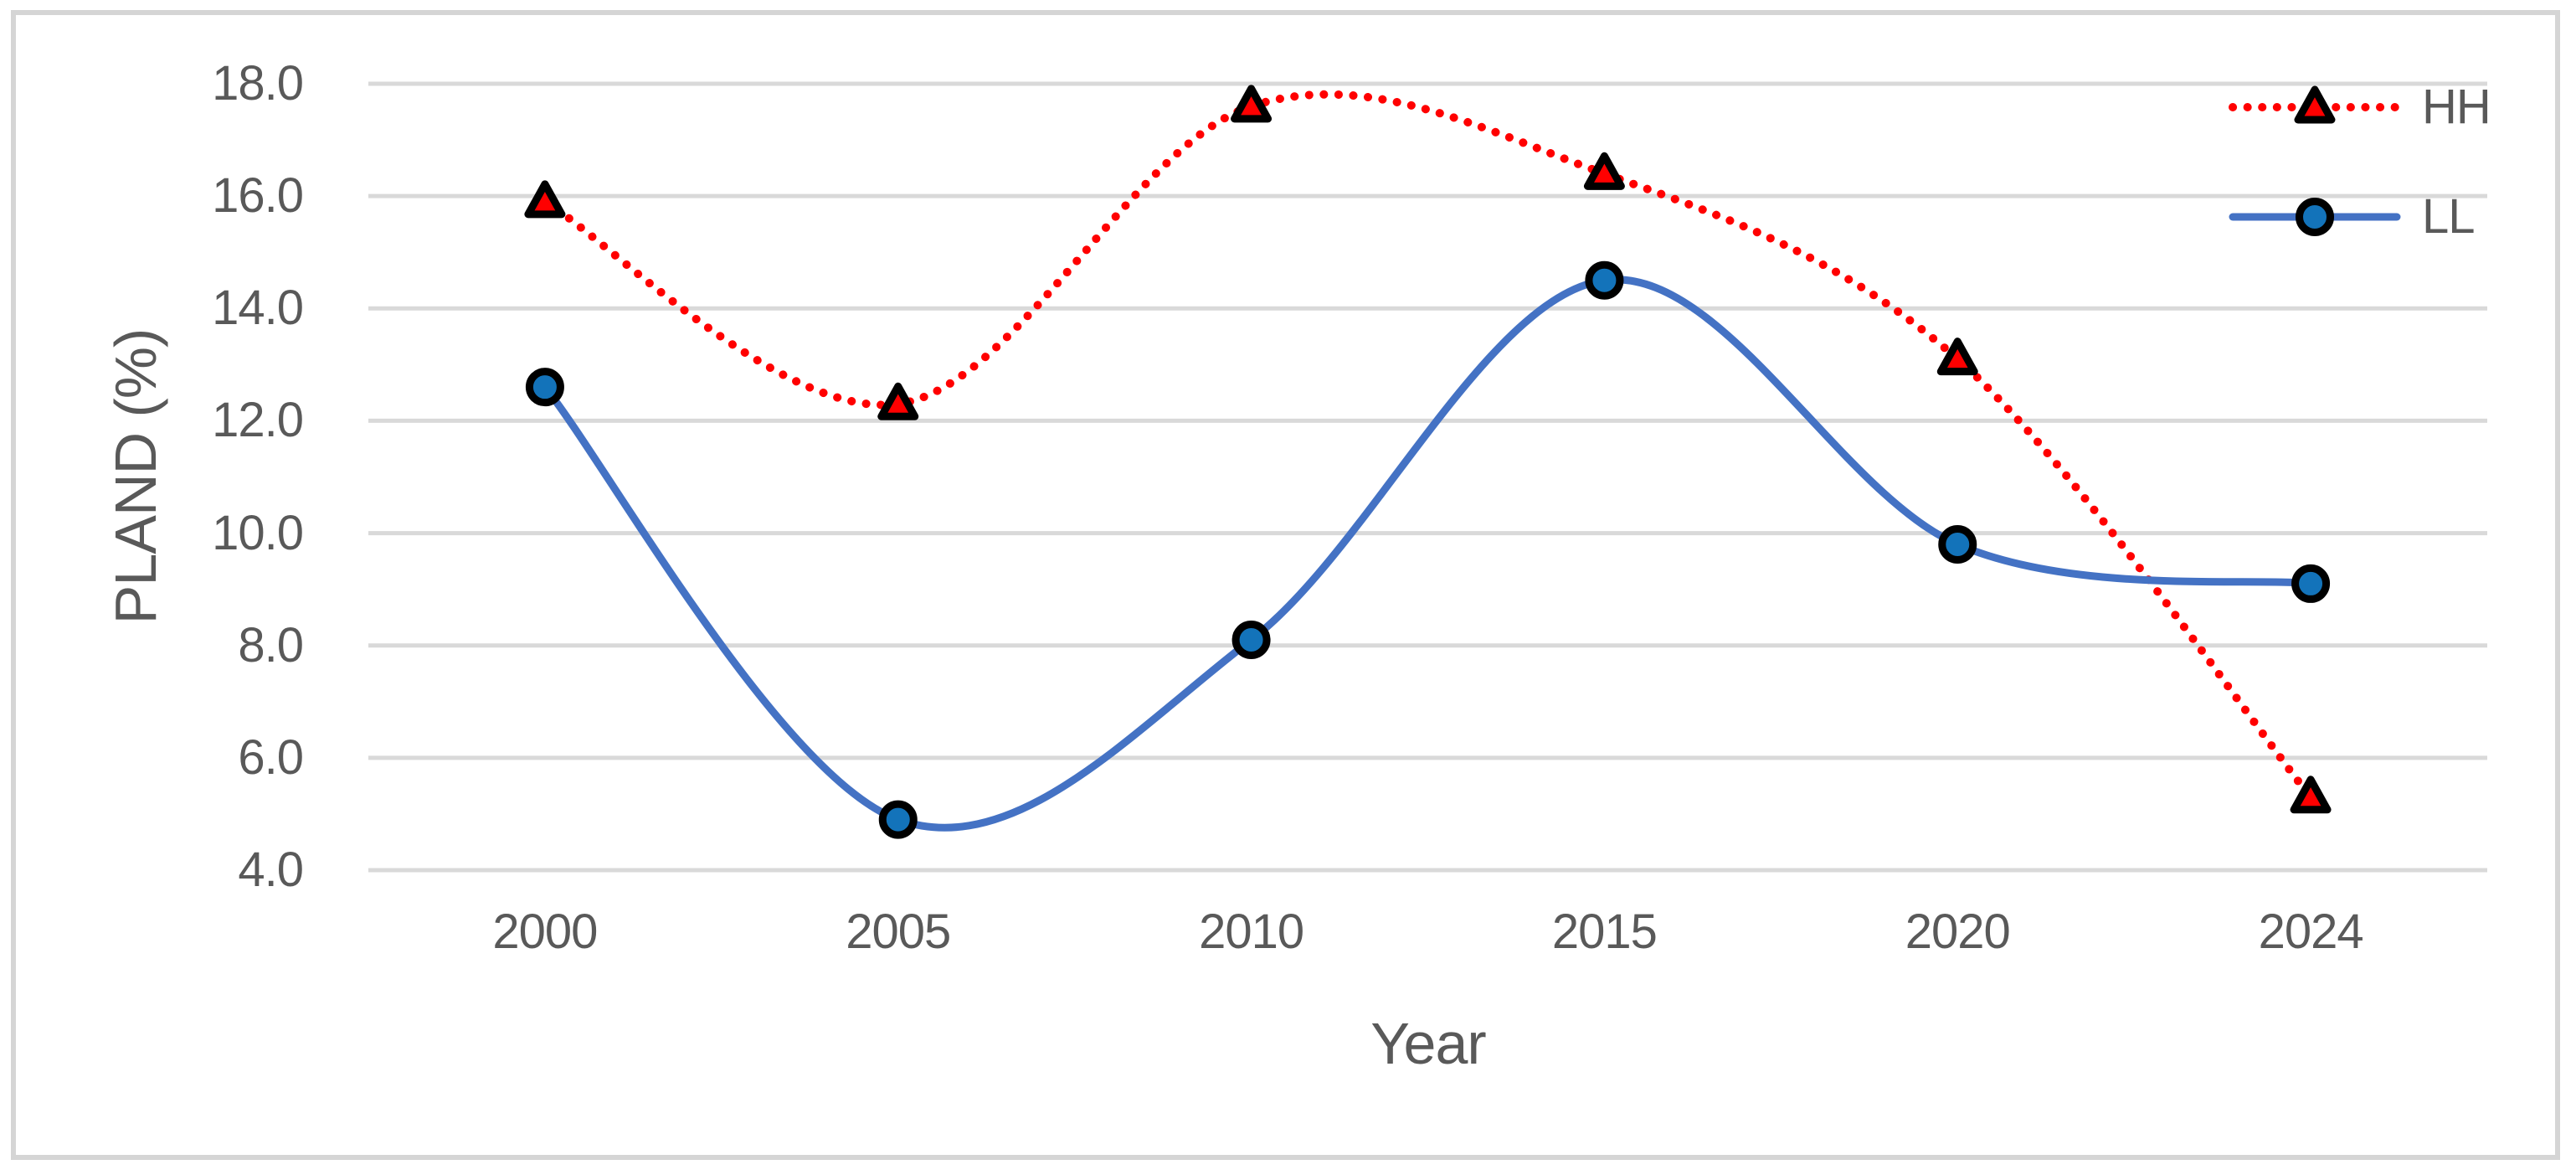 Image resolution: width=2576 pixels, height=1175 pixels. Describe the element at coordinates (2449, 216) in the screenshot. I see `legend-label-ll: LL` at that location.